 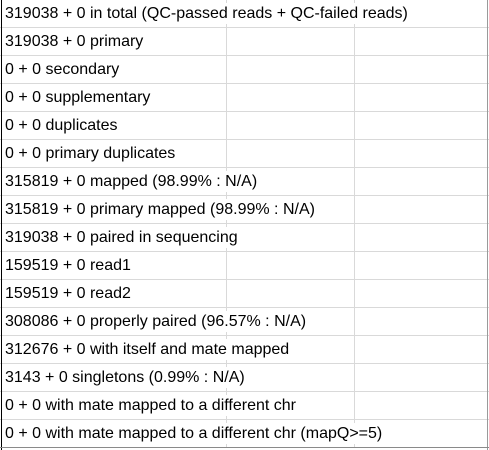 What do you see at coordinates (63, 69) in the screenshot?
I see `cell-text: 0 + 0 secondary` at bounding box center [63, 69].